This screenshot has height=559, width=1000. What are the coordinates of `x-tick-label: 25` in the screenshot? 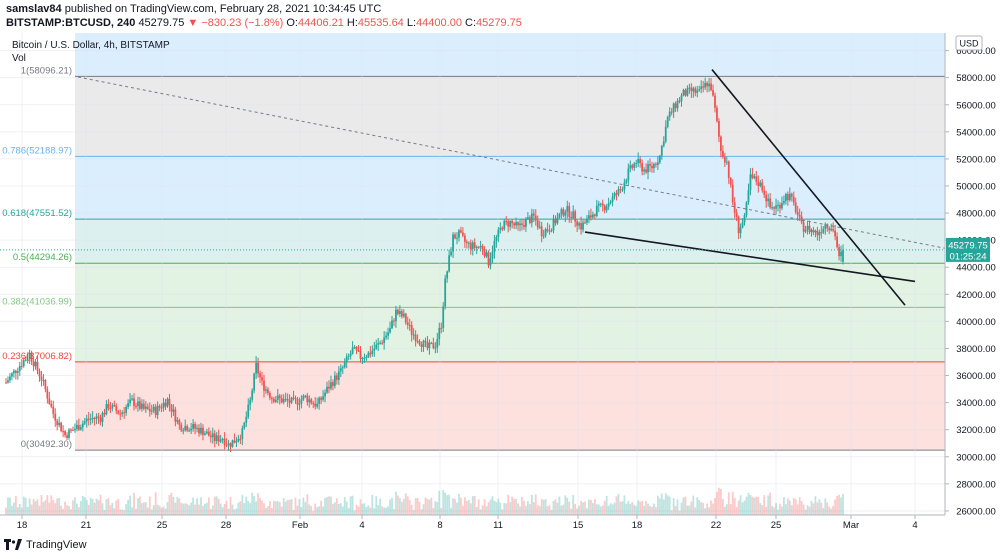 It's located at (776, 525).